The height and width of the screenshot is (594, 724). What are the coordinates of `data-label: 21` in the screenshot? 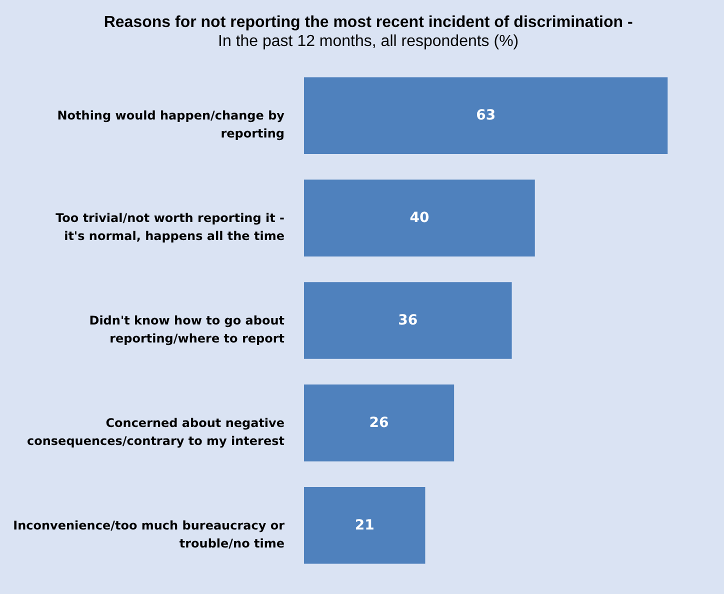 It's located at (364, 525).